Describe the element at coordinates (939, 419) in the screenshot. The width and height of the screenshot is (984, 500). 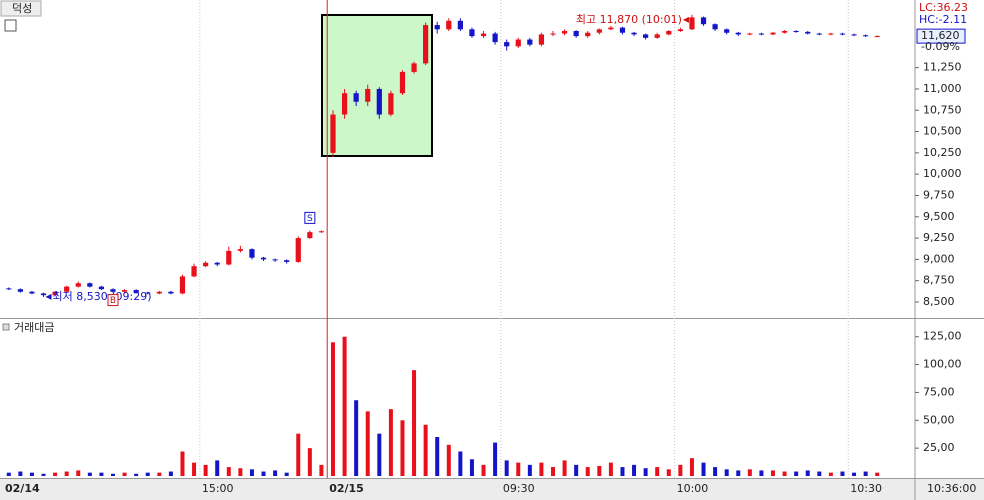
I see `y-tick-label: 50,00` at that location.